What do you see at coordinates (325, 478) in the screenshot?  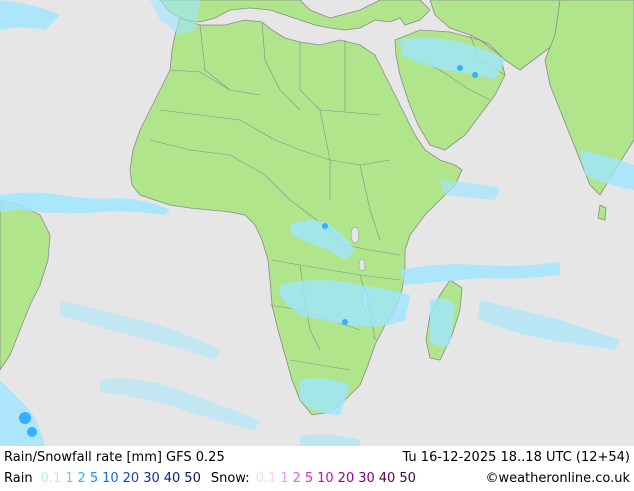 I see `snow-legend-value: 10` at bounding box center [325, 478].